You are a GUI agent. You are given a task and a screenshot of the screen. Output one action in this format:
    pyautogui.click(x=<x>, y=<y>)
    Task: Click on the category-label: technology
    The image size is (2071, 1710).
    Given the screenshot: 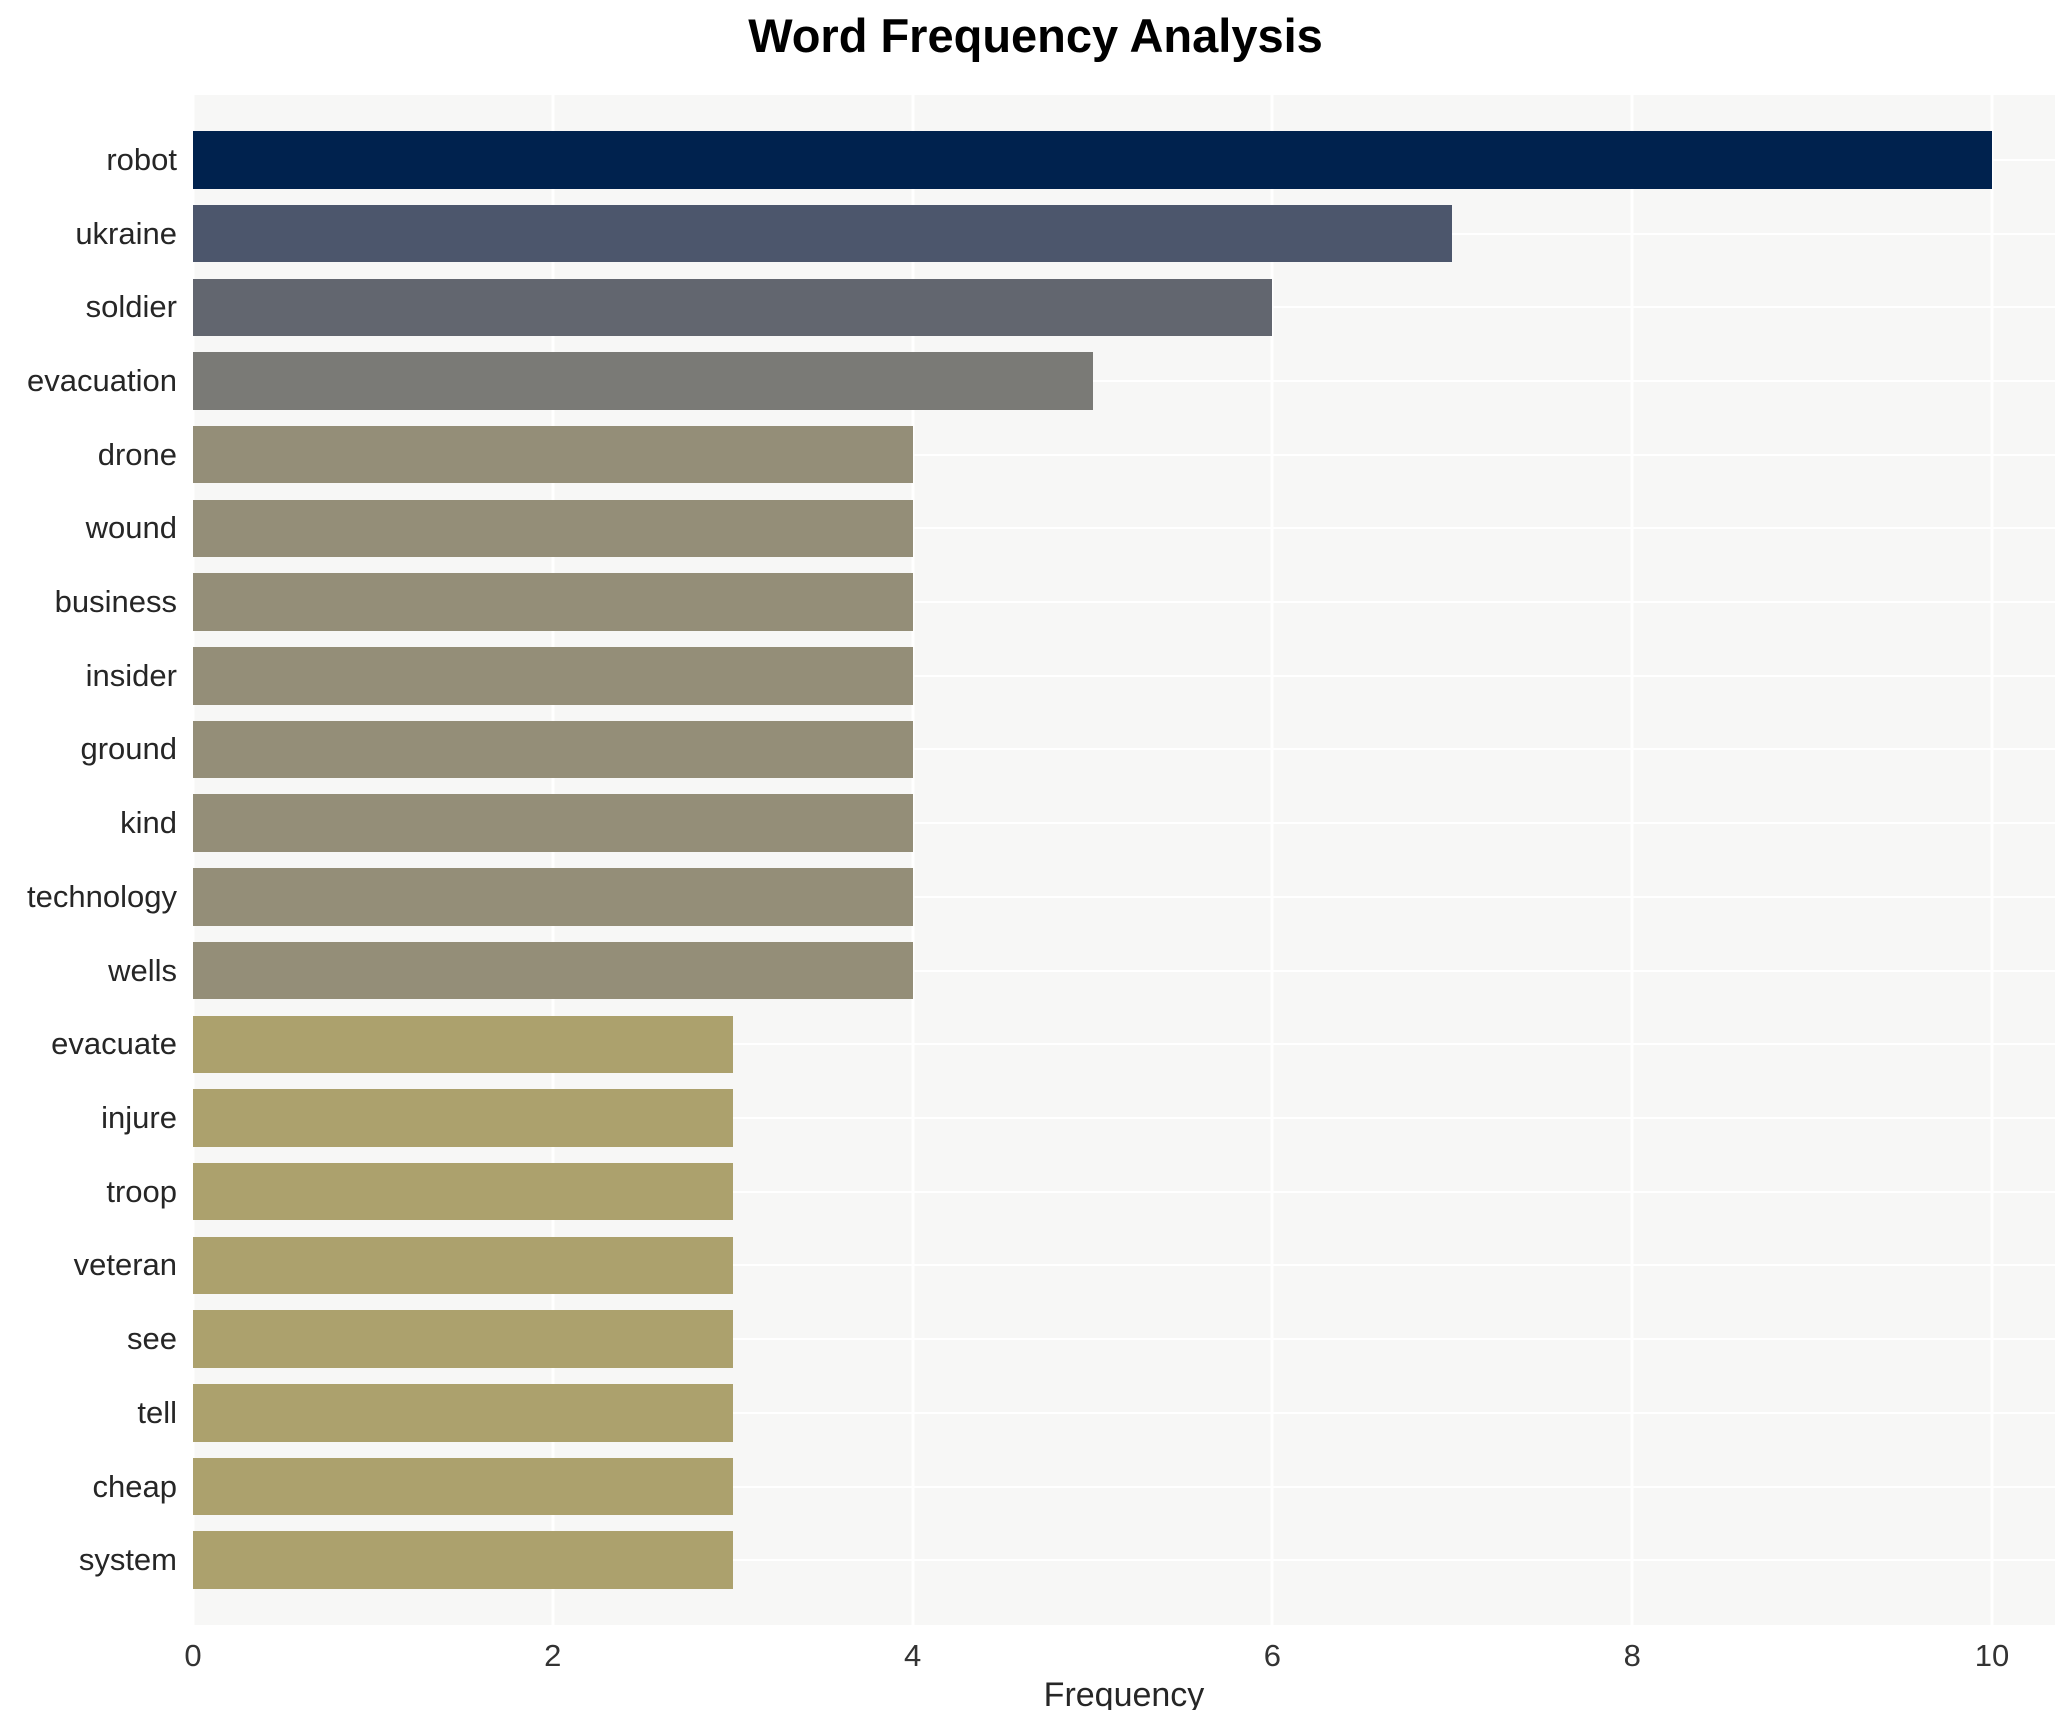 What is the action you would take?
    pyautogui.click(x=102, y=896)
    